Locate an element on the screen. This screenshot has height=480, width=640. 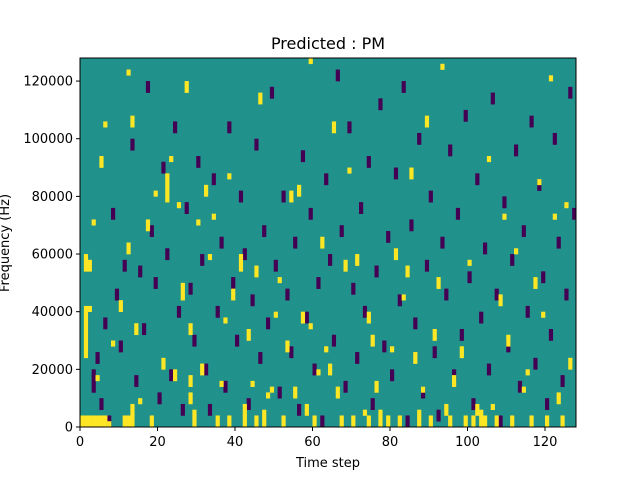
chart-title: Predicted : PM is located at coordinates (328, 43).